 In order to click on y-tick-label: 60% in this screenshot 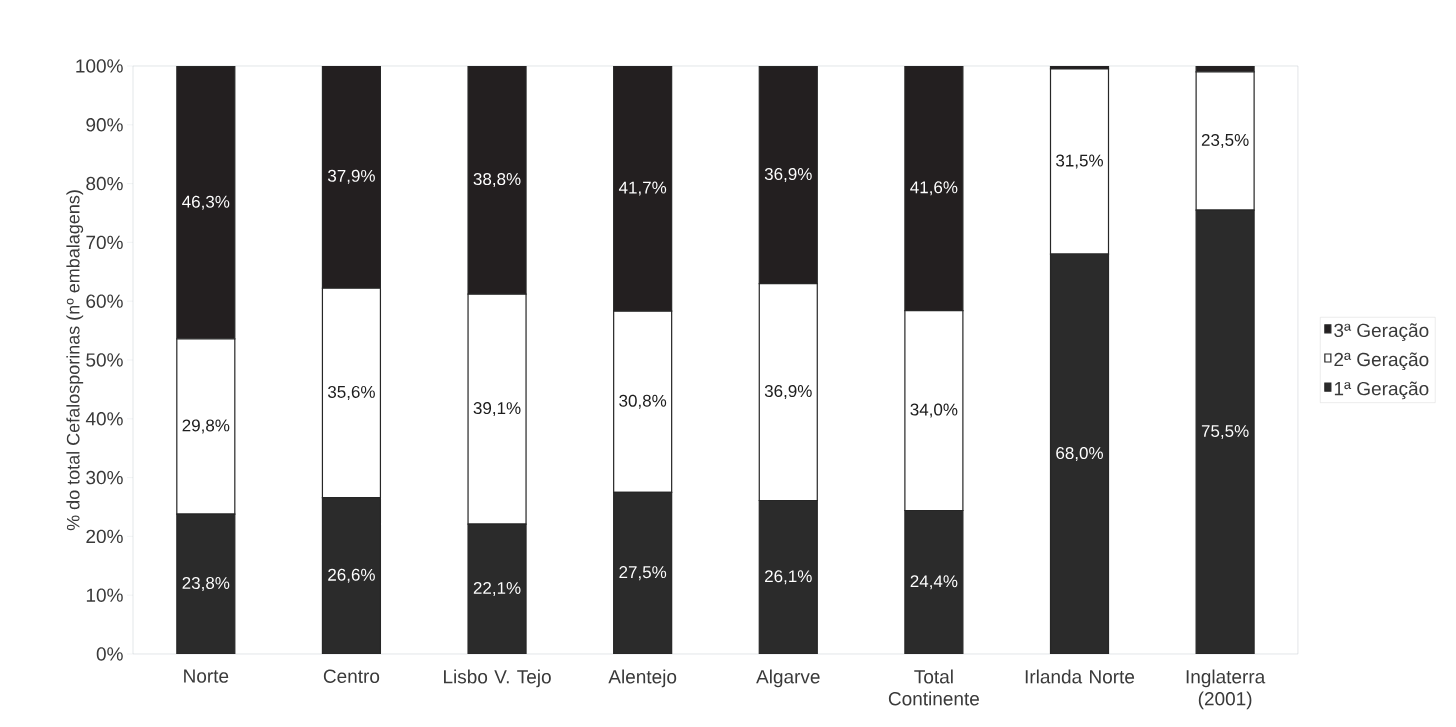, I will do `click(104, 301)`.